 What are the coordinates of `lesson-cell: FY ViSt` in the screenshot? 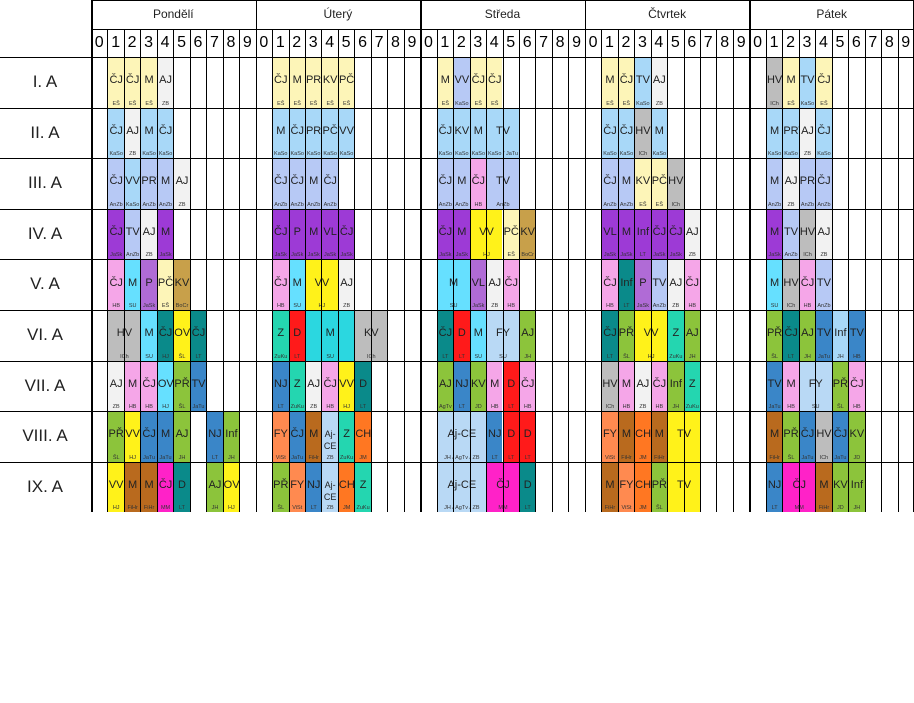 It's located at (626, 487).